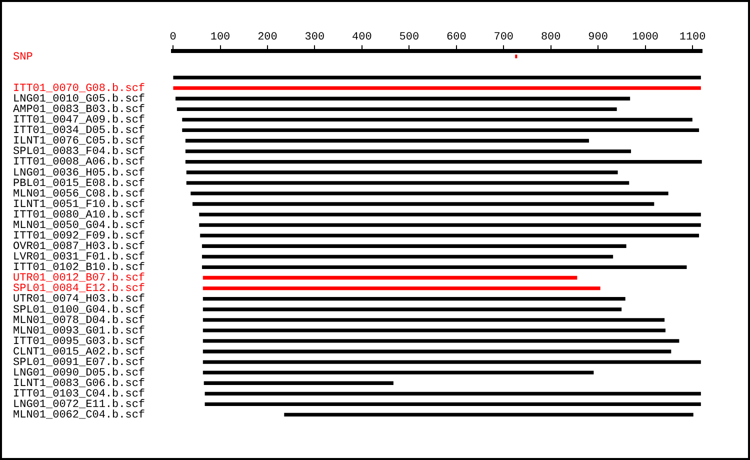  What do you see at coordinates (692, 38) in the screenshot?
I see `x-tick-label: 1100` at bounding box center [692, 38].